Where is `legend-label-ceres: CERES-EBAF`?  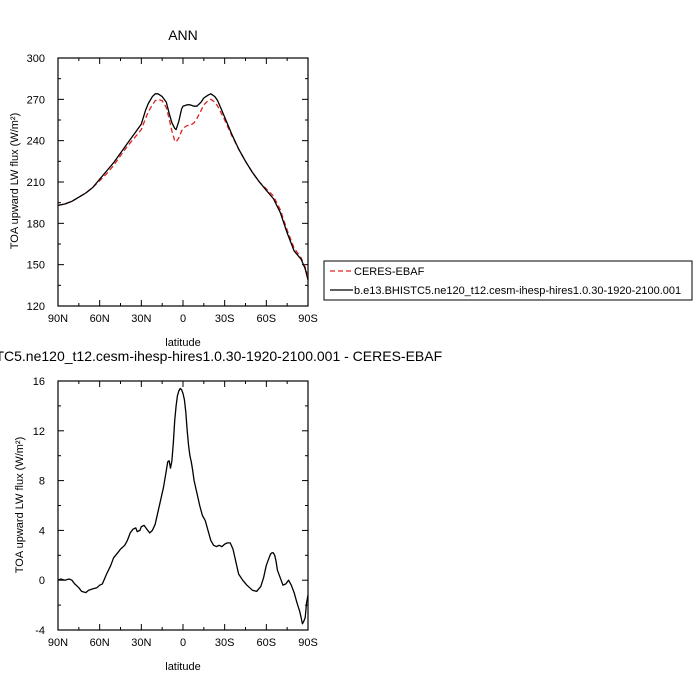
legend-label-ceres: CERES-EBAF is located at coordinates (389, 272).